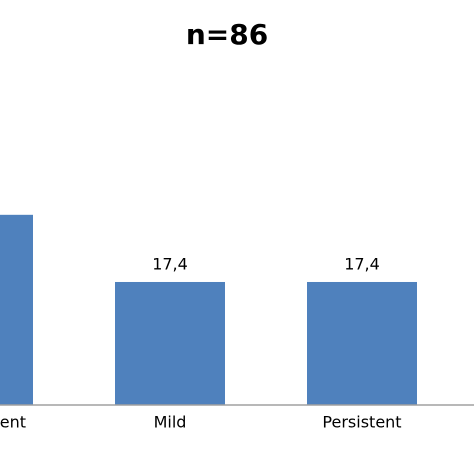 The height and width of the screenshot is (474, 474). What do you see at coordinates (170, 422) in the screenshot?
I see `x-tick-label: Mild` at bounding box center [170, 422].